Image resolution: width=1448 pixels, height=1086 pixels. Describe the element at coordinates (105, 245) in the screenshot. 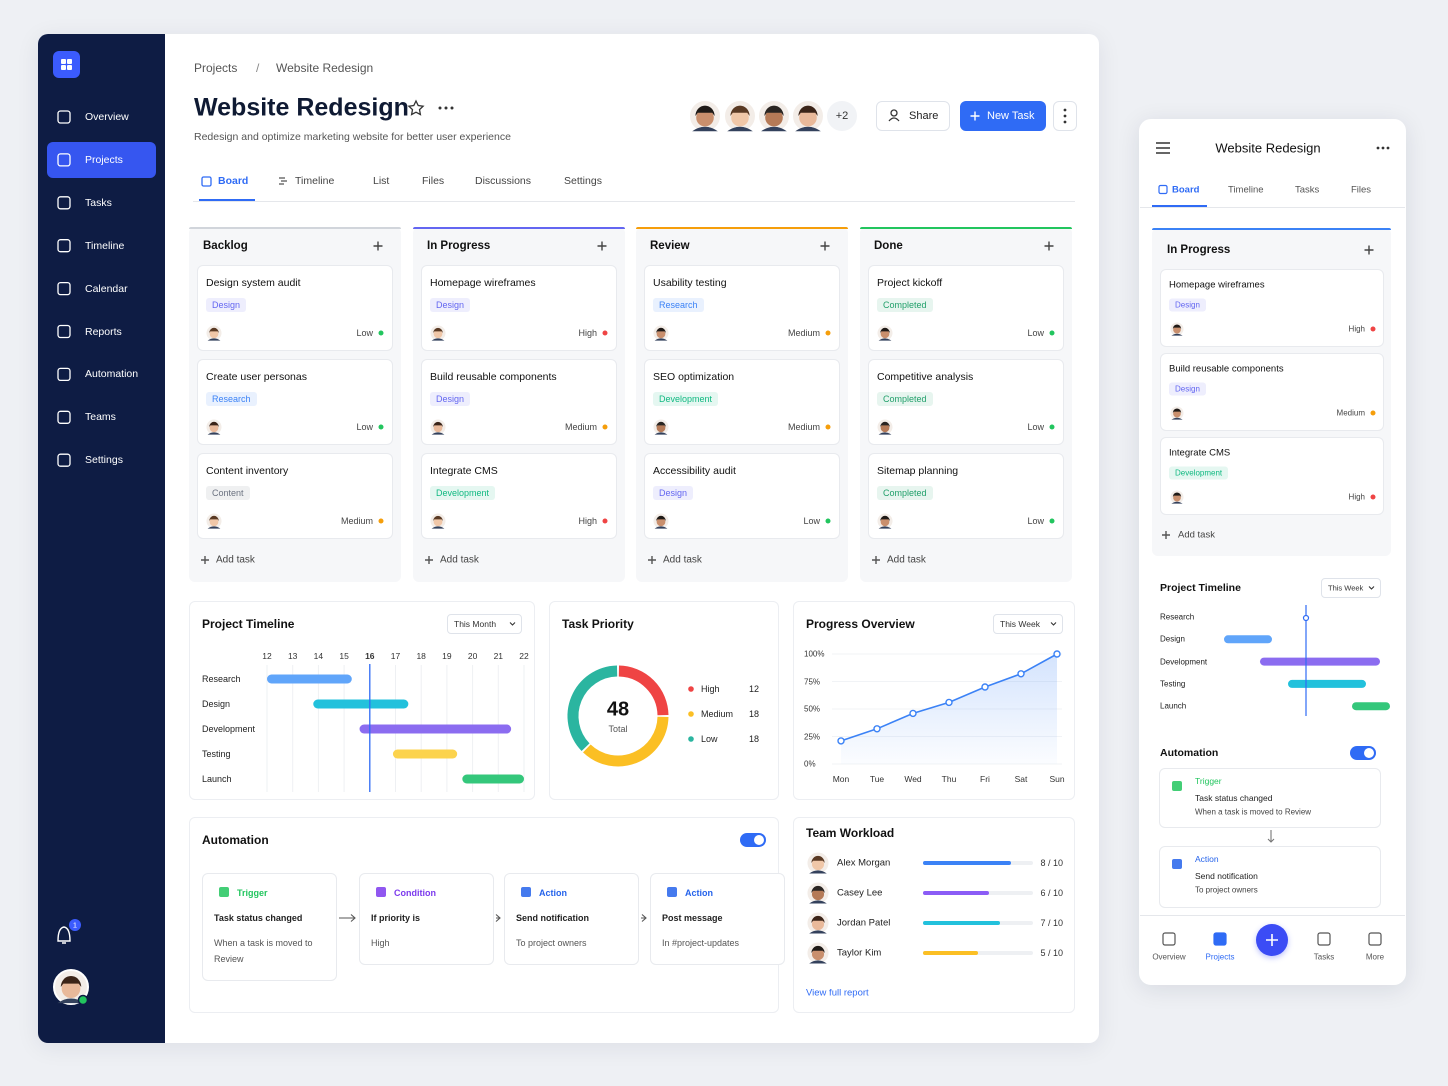

I see `nav-item: Timeline` at that location.